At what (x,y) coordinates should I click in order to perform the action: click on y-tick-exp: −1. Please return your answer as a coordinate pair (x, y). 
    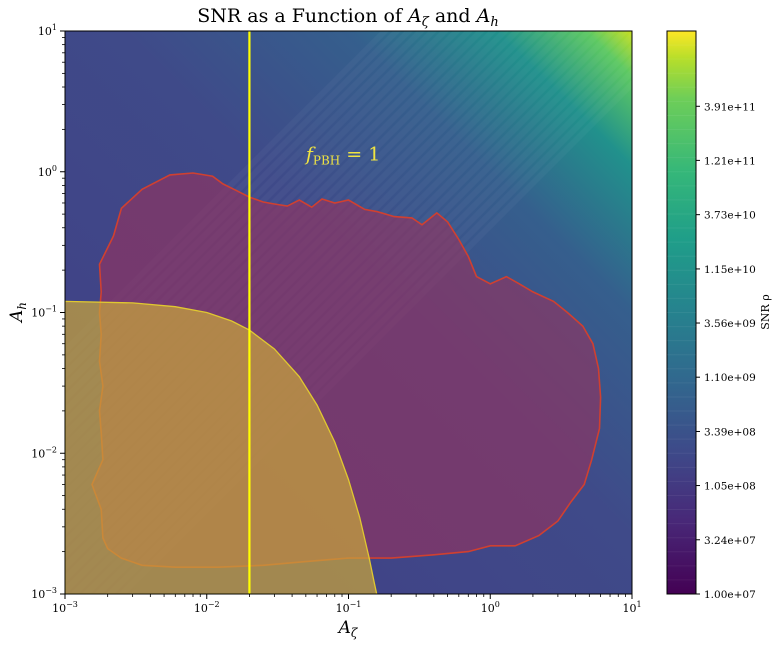
    Looking at the image, I should click on (51, 309).